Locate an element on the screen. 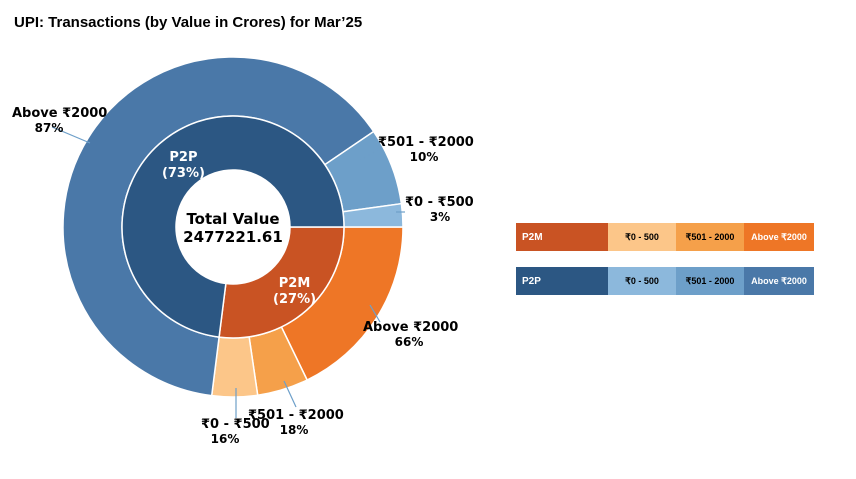 The height and width of the screenshot is (479, 856). outer-label-p2p-0-500: ₹0 - ₹500 is located at coordinates (439, 202).